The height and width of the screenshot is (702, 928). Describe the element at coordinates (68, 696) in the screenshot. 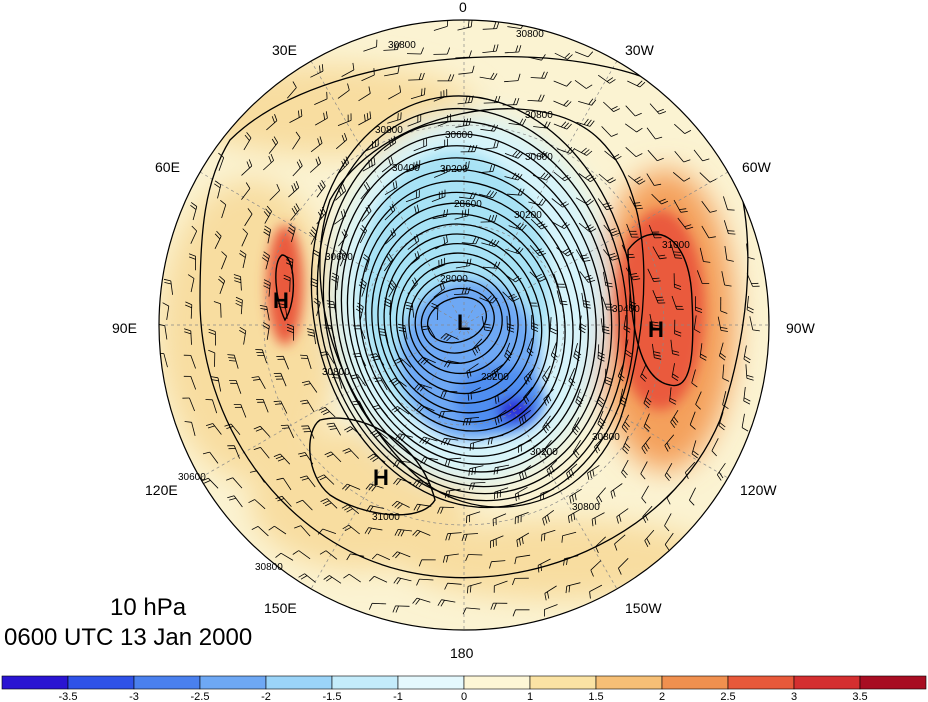

I see `colorbar-tick-label: -3.5` at that location.